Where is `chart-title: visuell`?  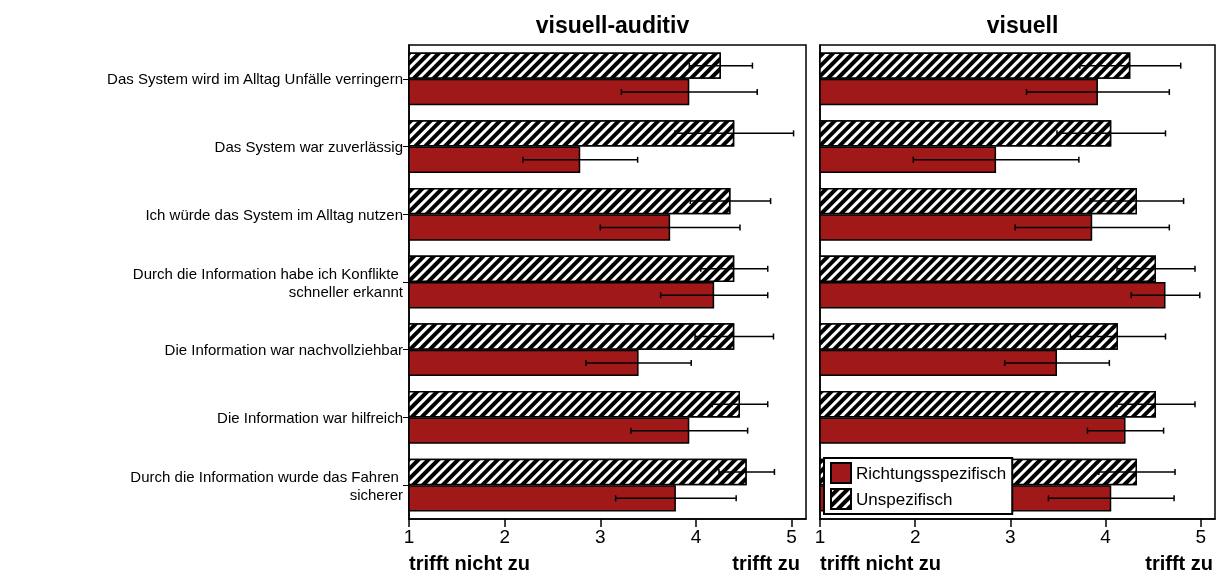
chart-title: visuell is located at coordinates (1022, 24).